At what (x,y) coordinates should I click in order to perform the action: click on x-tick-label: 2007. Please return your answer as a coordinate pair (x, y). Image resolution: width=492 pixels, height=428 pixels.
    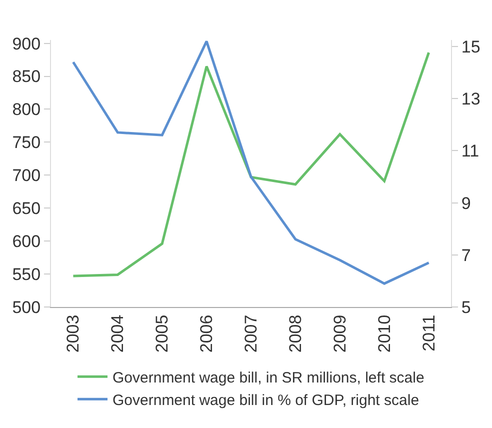
    Looking at the image, I should click on (251, 333).